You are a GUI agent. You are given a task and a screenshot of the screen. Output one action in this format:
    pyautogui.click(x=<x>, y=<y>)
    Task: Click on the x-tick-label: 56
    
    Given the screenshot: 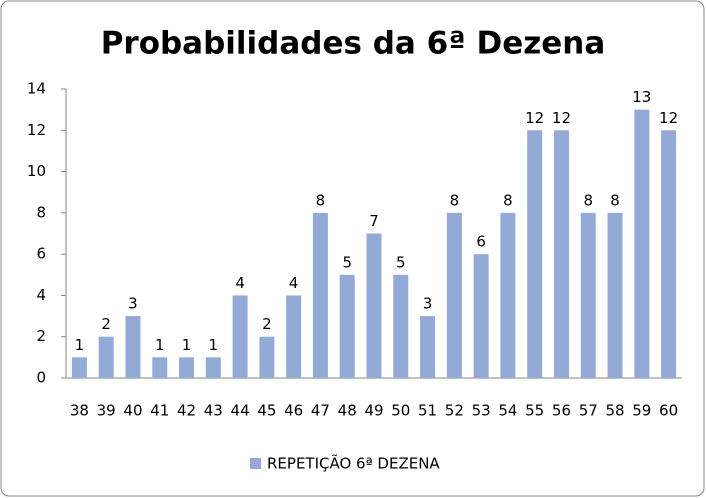 What is the action you would take?
    pyautogui.click(x=561, y=411)
    